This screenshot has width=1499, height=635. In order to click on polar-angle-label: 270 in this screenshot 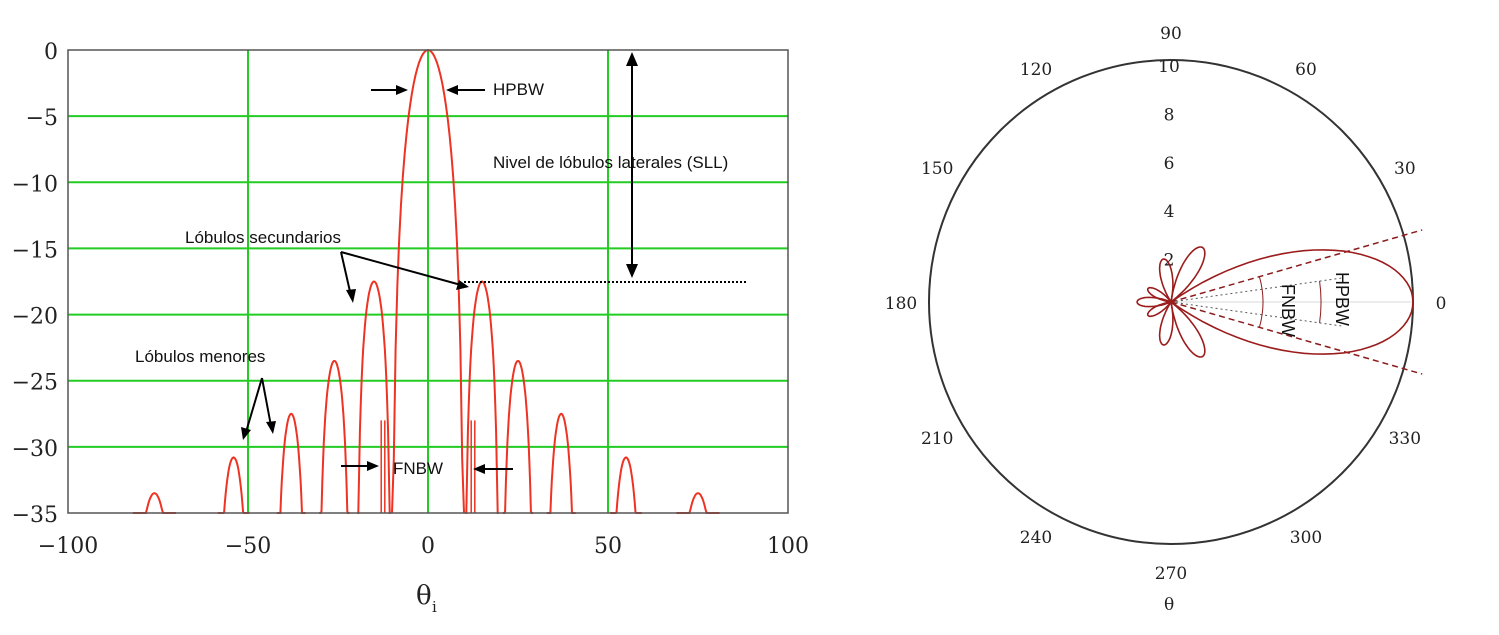, I will do `click(1171, 574)`.